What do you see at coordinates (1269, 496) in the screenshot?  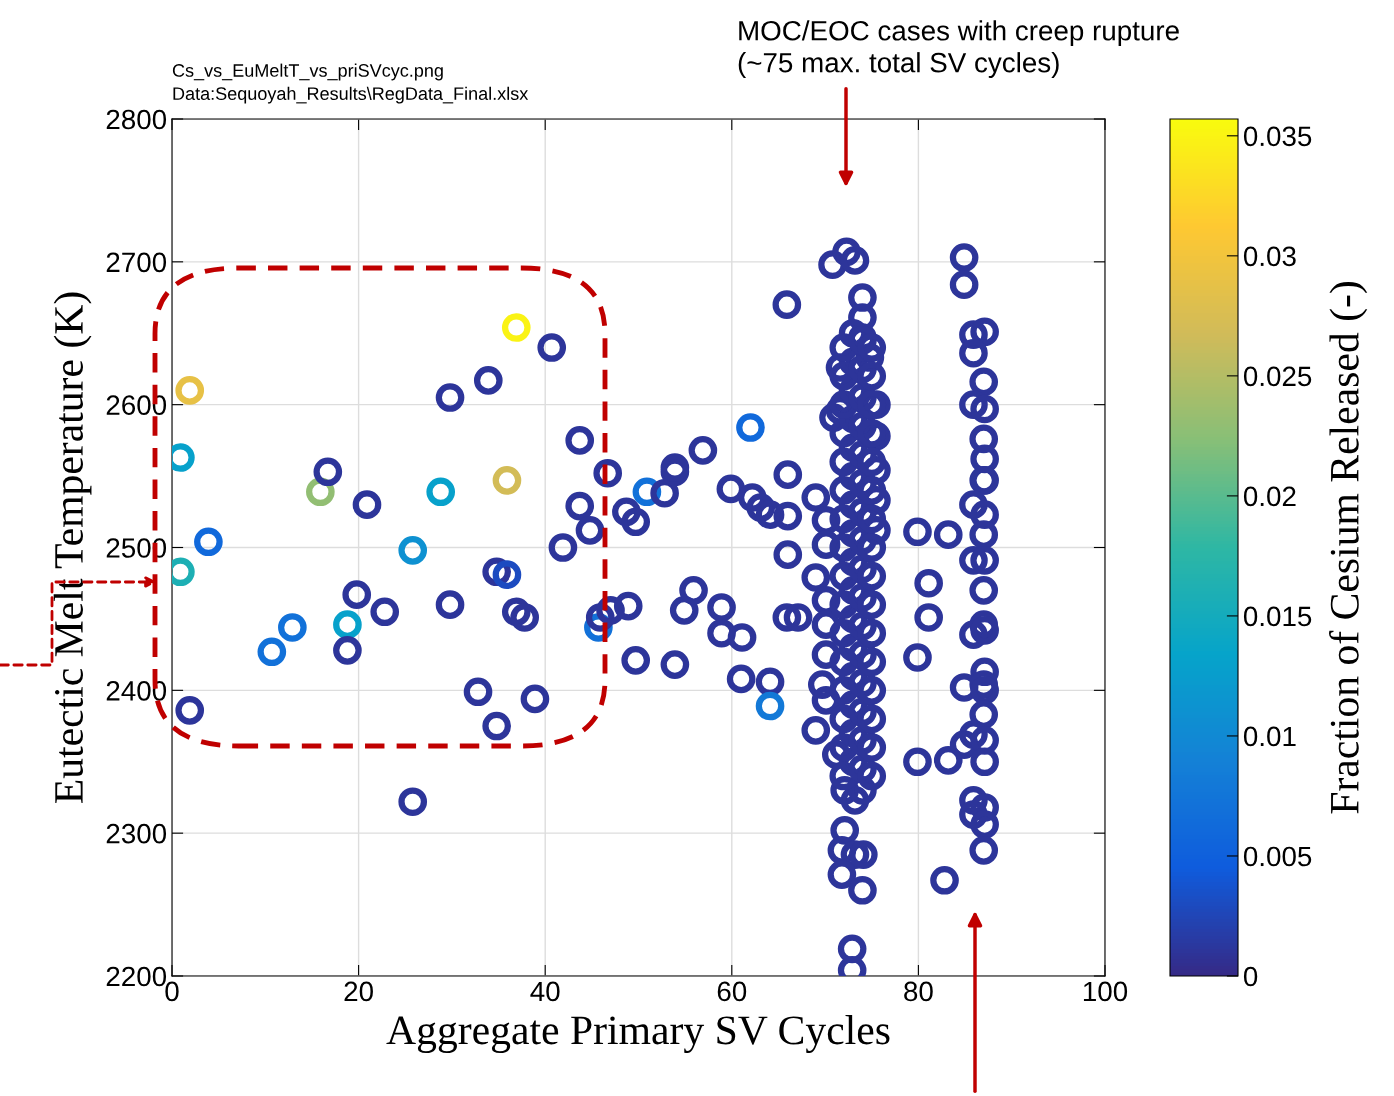 I see `color-bar-label: 0.02` at bounding box center [1269, 496].